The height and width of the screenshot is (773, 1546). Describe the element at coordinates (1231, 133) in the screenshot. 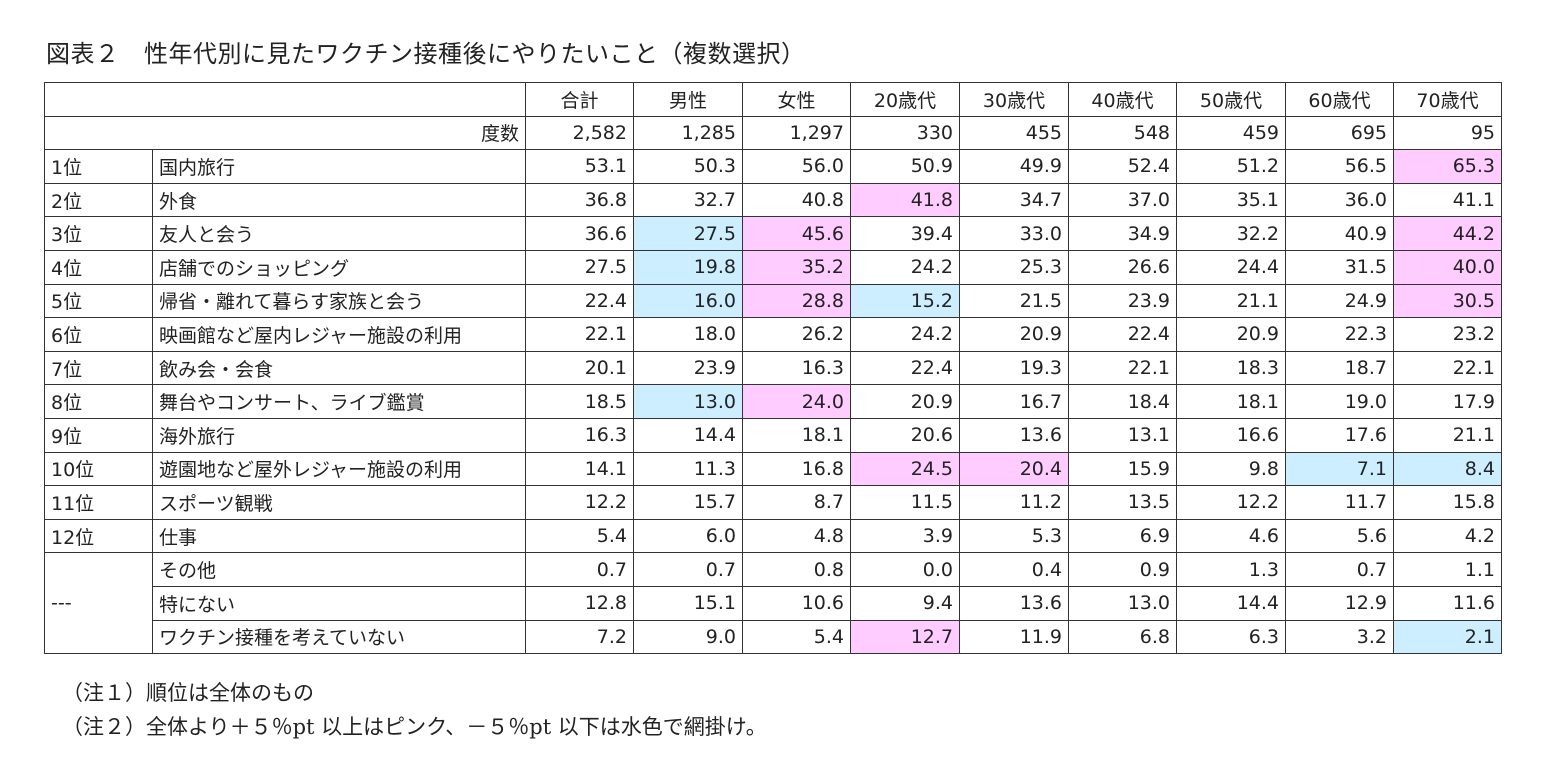

I see `count-cell: 459` at that location.